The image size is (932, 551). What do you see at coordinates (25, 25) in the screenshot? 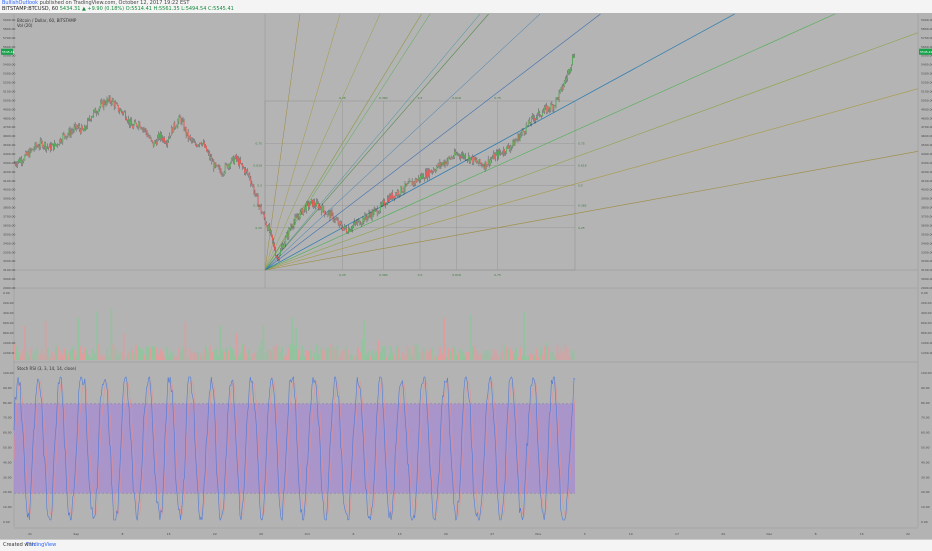
I see `volume-label: Vol (20)` at bounding box center [25, 25].